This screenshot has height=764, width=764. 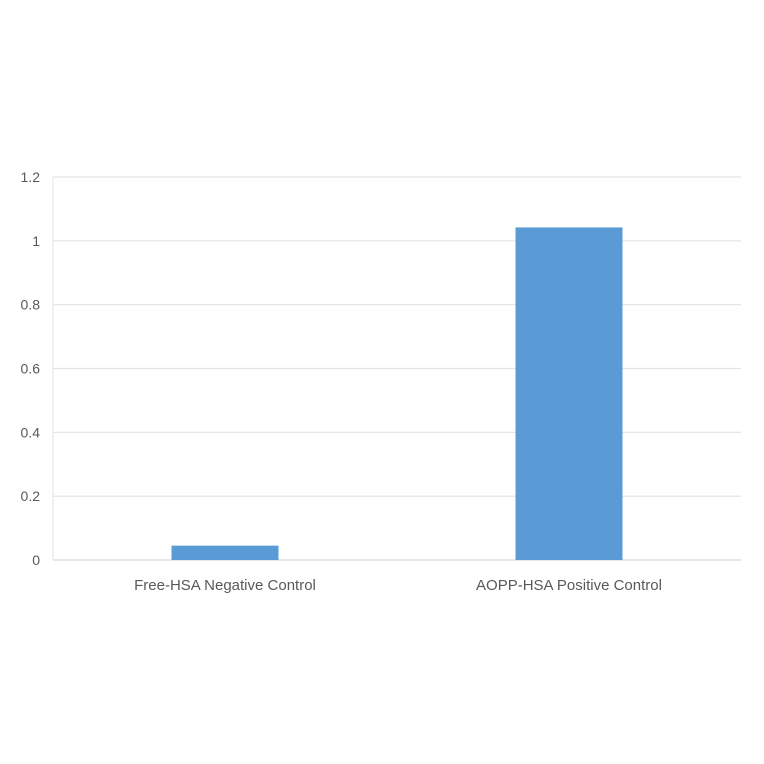 What do you see at coordinates (36, 560) in the screenshot?
I see `y-tick-label: 0` at bounding box center [36, 560].